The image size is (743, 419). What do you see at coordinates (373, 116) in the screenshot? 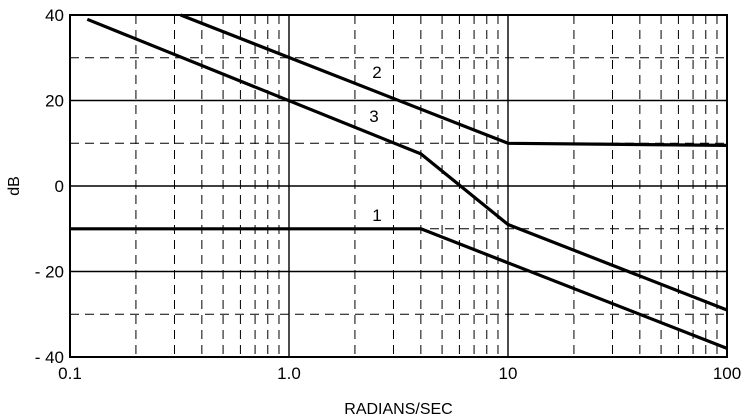
I see `series-label-3: 3` at bounding box center [373, 116].